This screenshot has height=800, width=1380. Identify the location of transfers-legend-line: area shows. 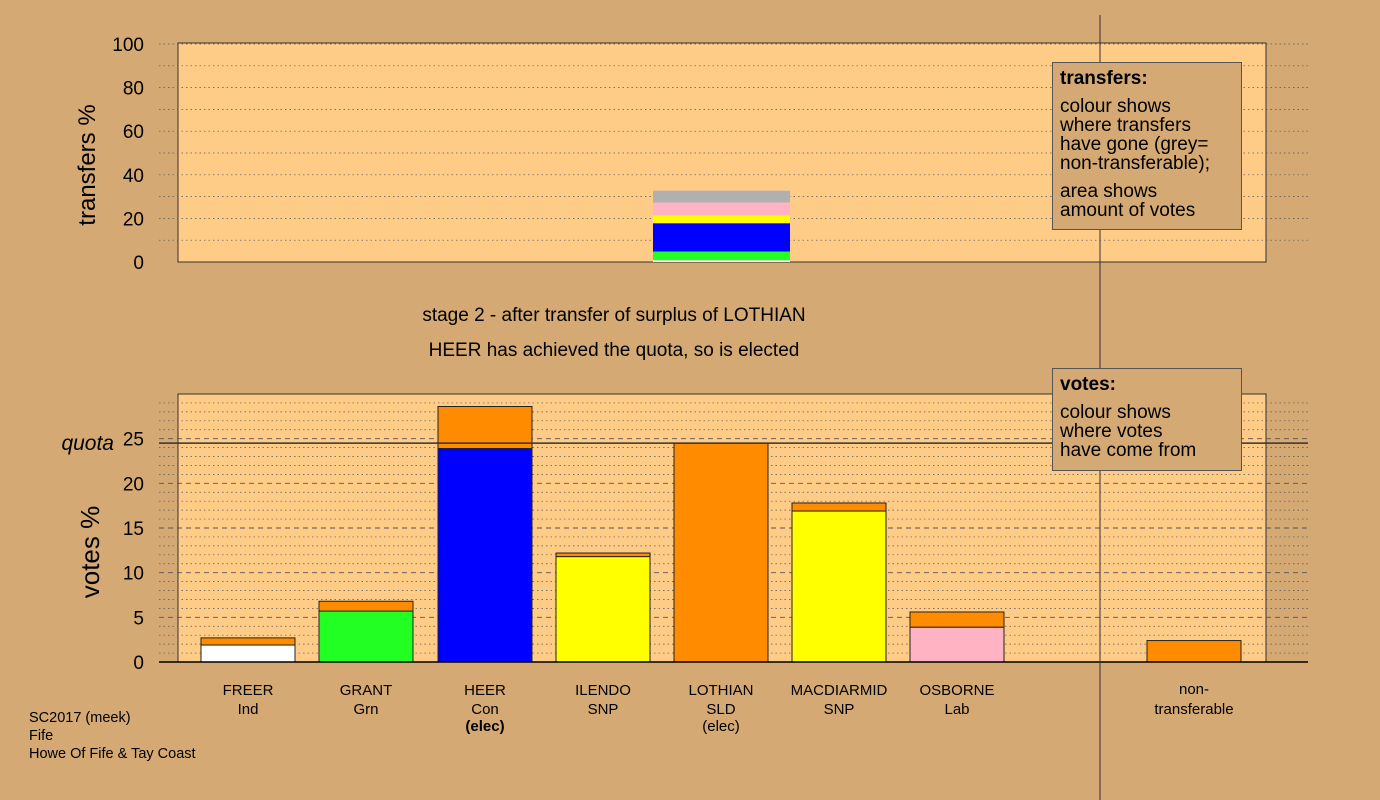
(1109, 191).